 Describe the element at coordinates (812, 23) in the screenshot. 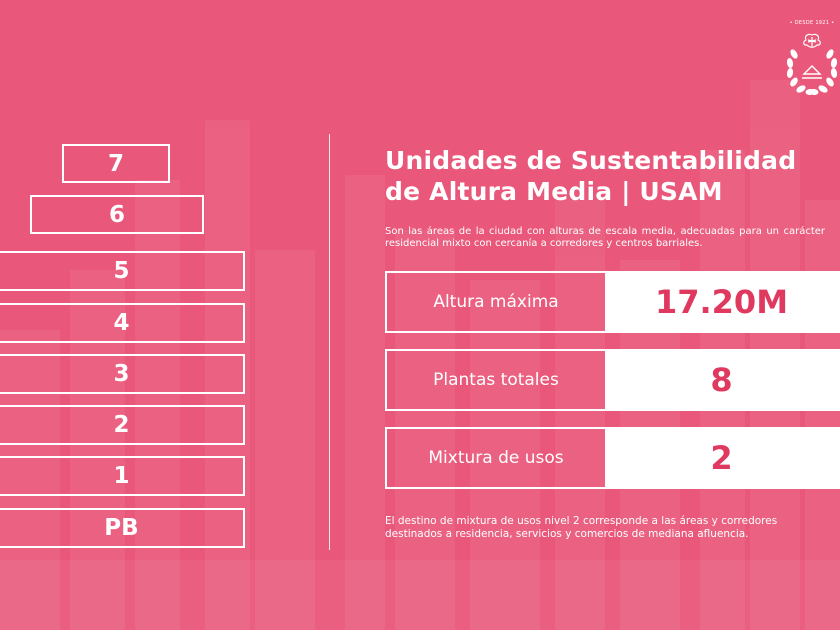

I see `logo-text: • DESDE 1921 •` at that location.